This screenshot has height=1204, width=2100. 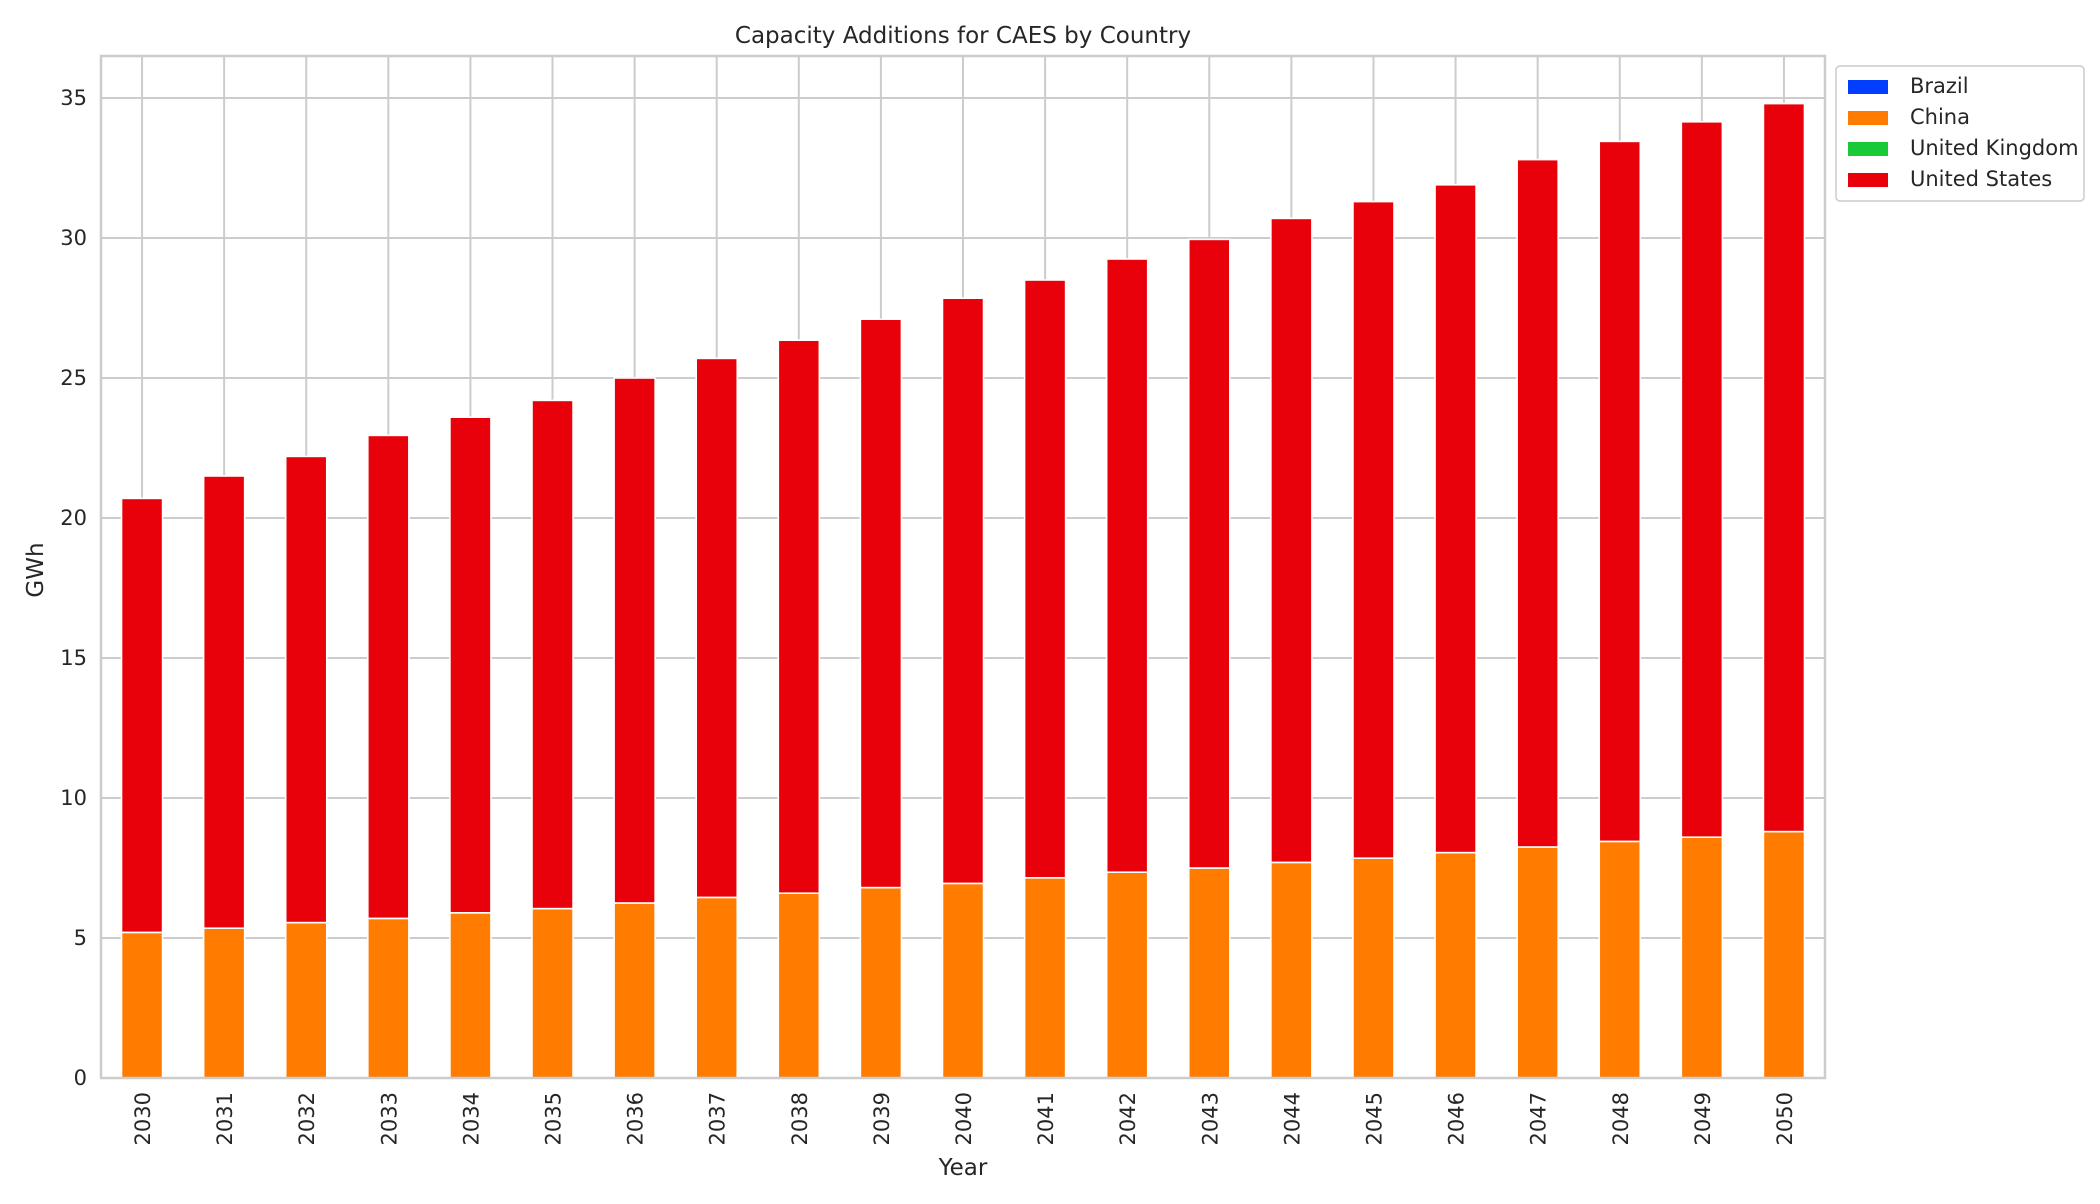 I want to click on x-tick-label: 2034, so click(x=471, y=1118).